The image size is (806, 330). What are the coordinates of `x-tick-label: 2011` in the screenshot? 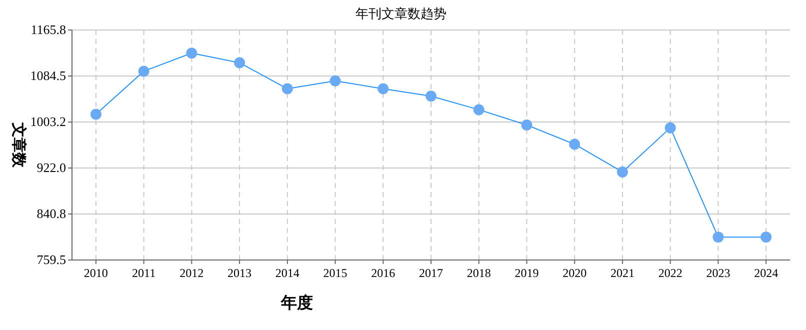 It's located at (144, 273).